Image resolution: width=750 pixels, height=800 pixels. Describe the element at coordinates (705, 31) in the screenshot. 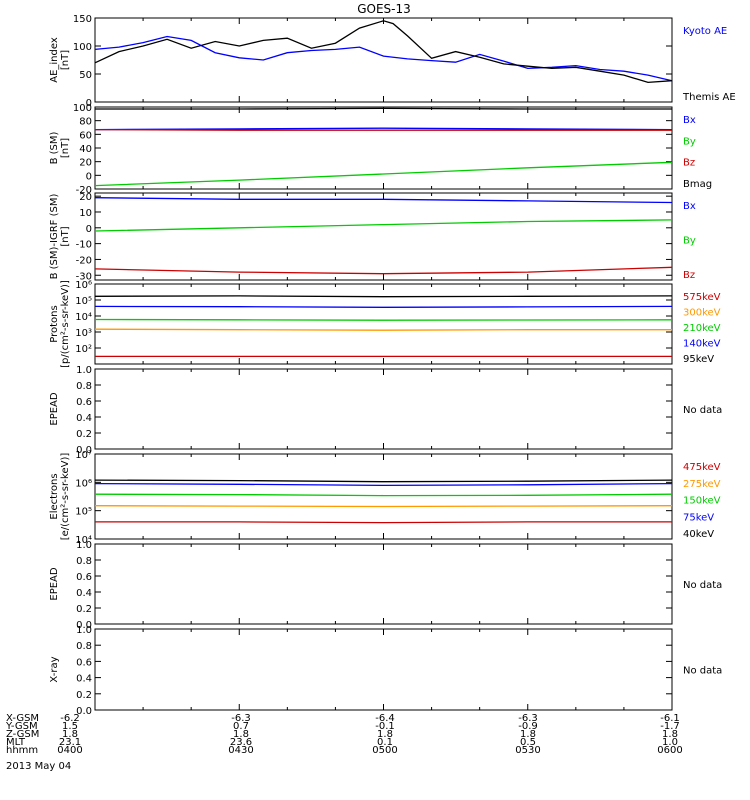

I see `legend-entry: Kyoto AE` at that location.